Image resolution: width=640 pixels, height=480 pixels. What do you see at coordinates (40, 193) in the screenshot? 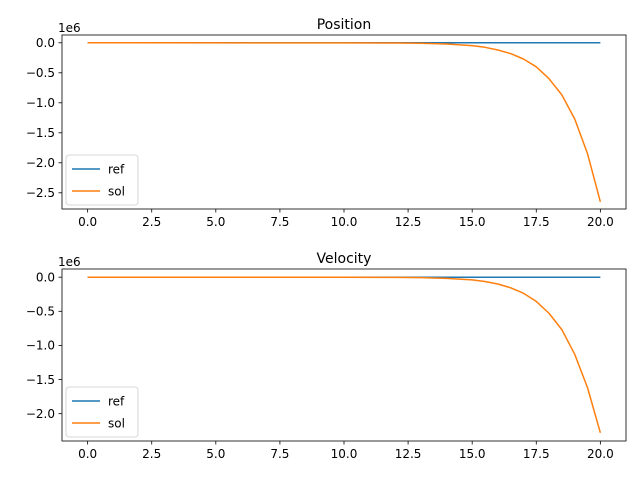
I see `y-tick-label: −2.5` at bounding box center [40, 193].